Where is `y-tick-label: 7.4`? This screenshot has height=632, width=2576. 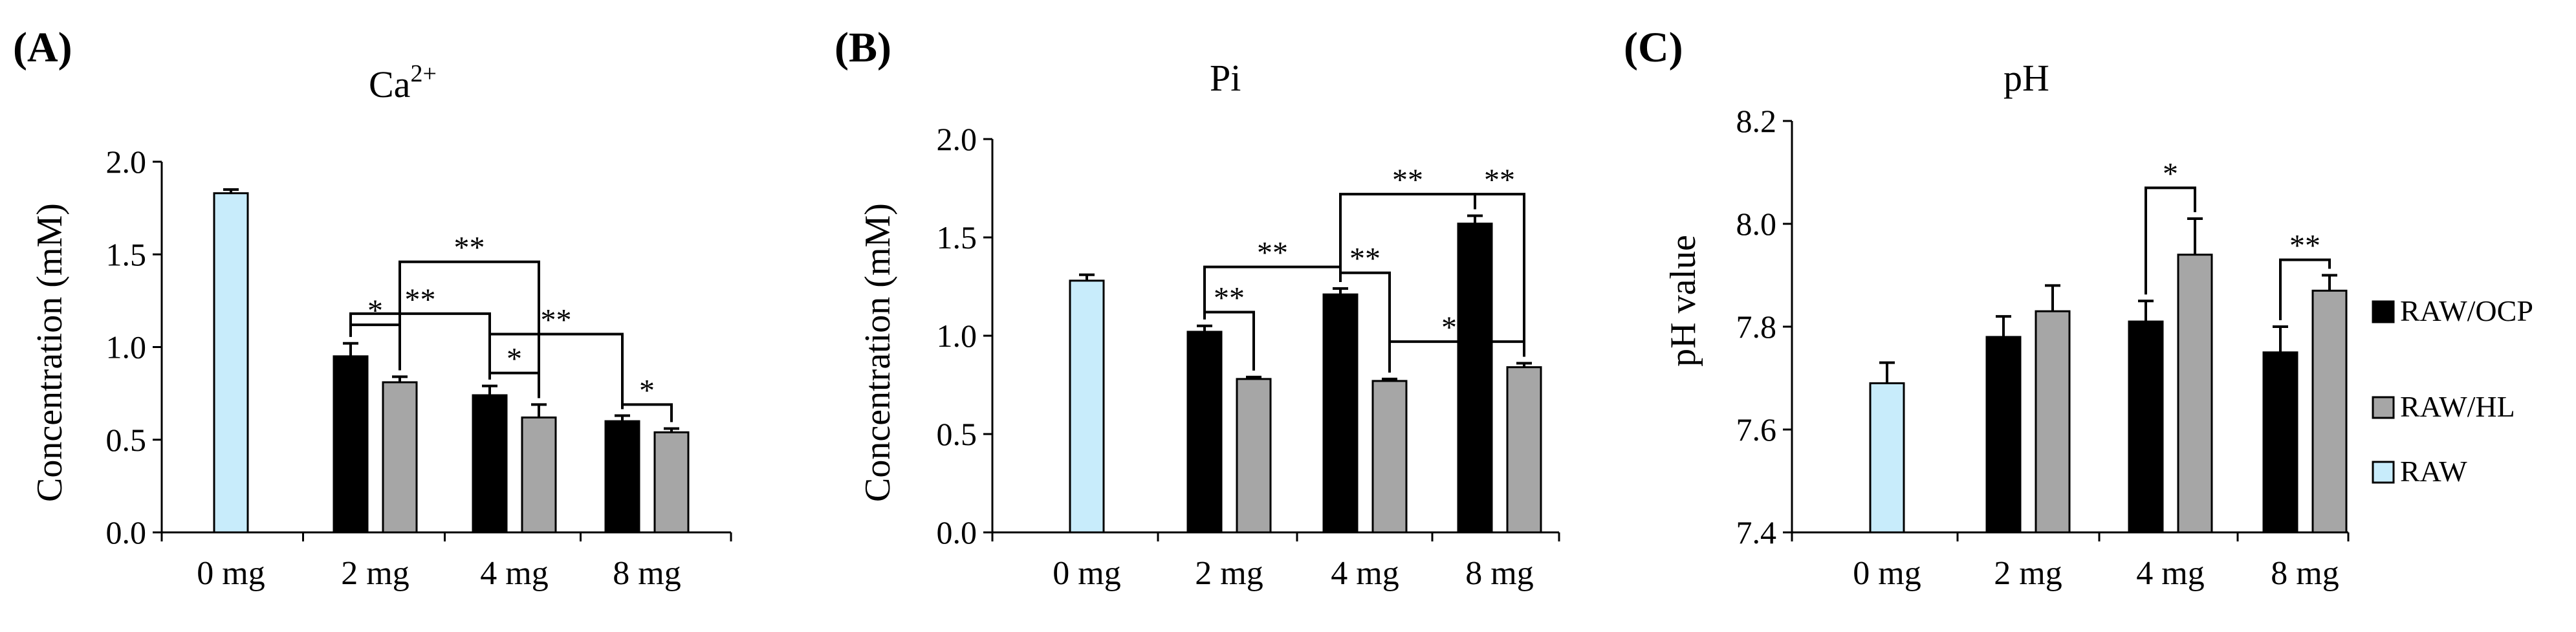
y-tick-label: 7.4 is located at coordinates (1757, 532).